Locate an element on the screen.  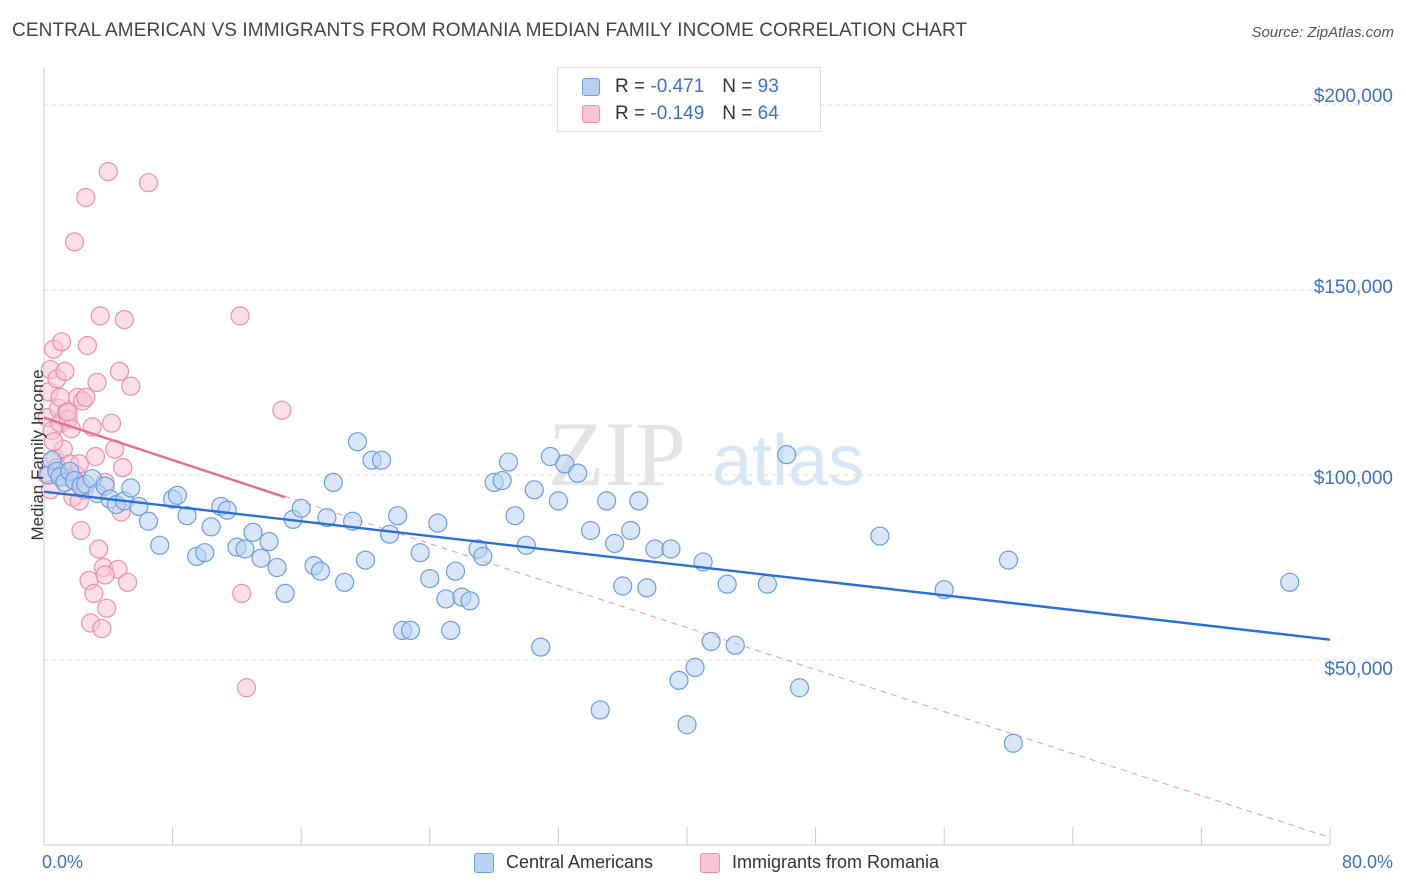
legend-item-central-americans: Central Americans is located at coordinates (563, 862).